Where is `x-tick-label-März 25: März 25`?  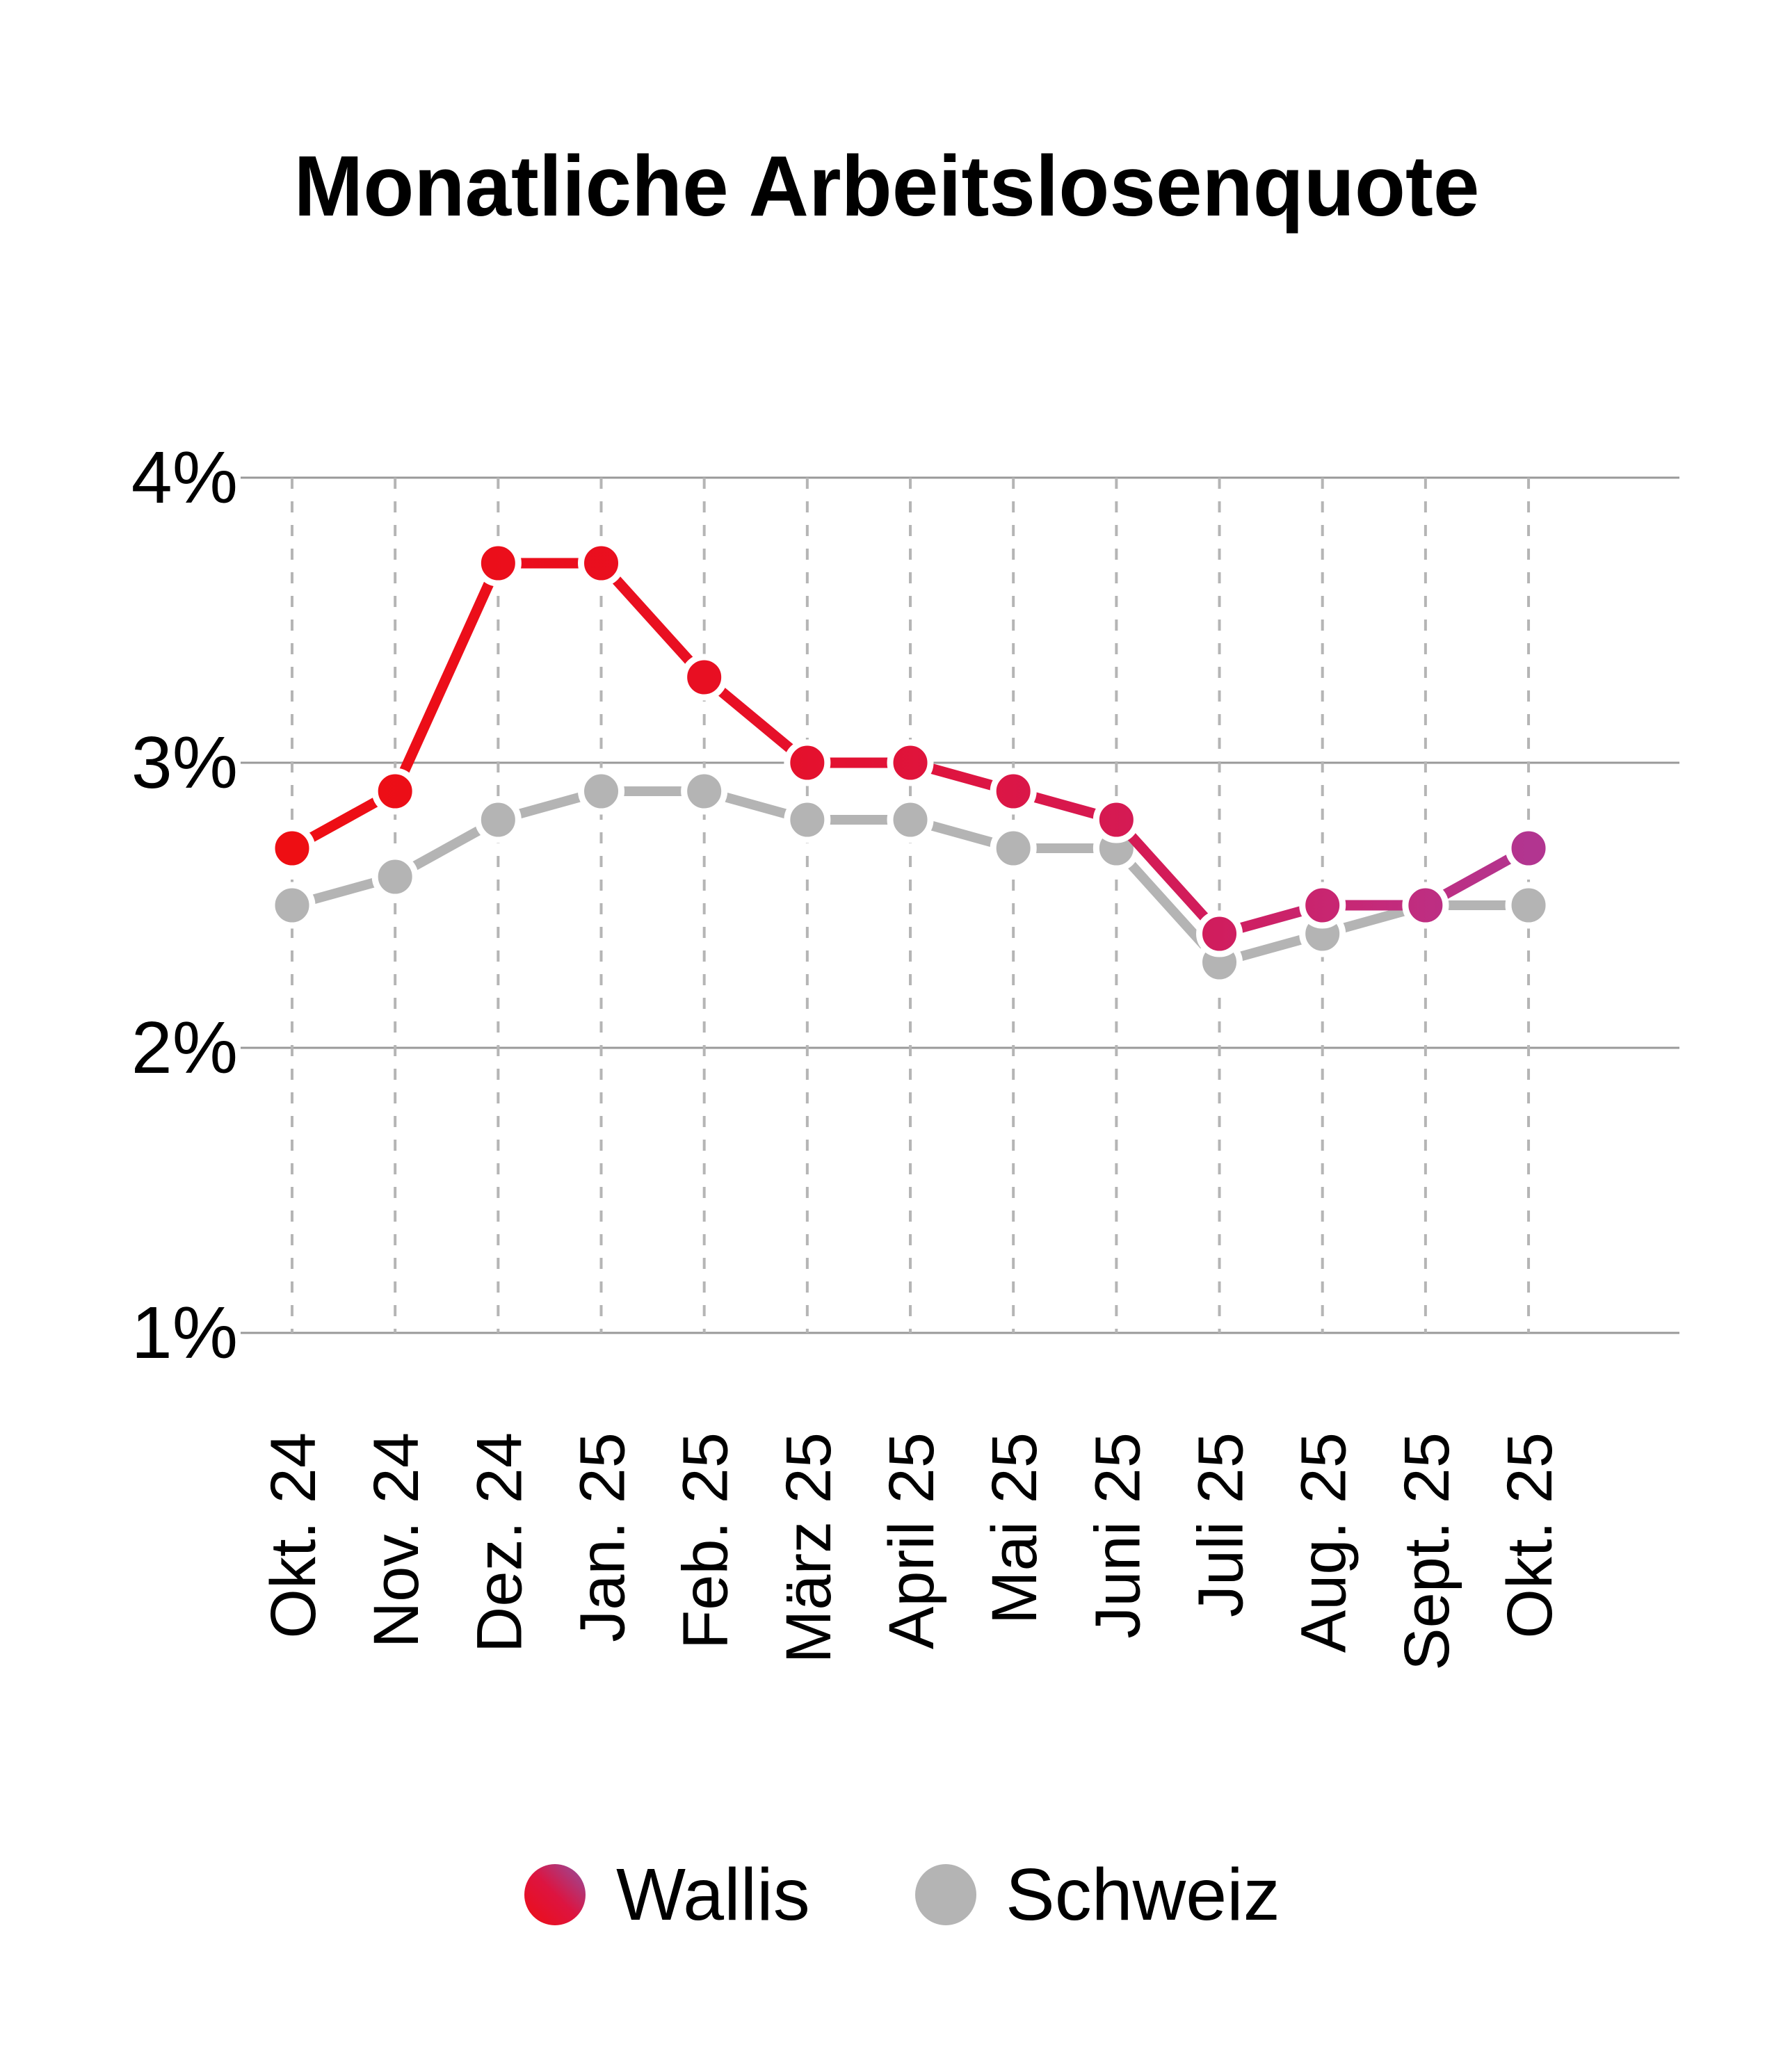
x-tick-label-März 25: März 25 is located at coordinates (808, 1548).